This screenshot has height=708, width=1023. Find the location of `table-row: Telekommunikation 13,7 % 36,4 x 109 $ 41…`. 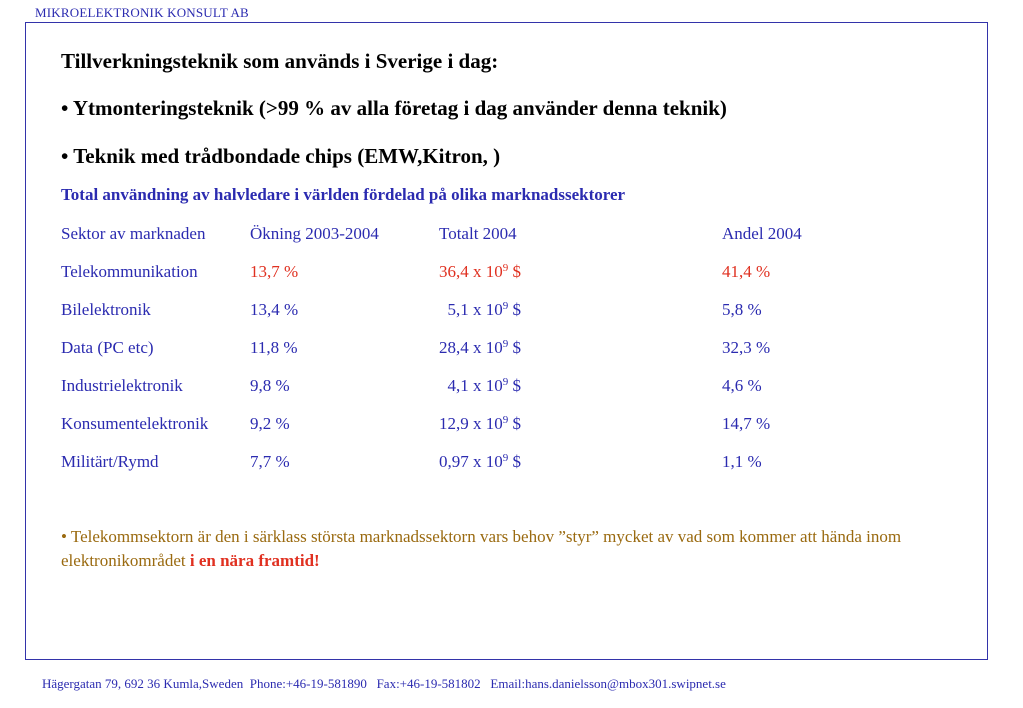

table-row: Telekommunikation 13,7 % 36,4 x 109 $ 41… is located at coordinates (511, 273).